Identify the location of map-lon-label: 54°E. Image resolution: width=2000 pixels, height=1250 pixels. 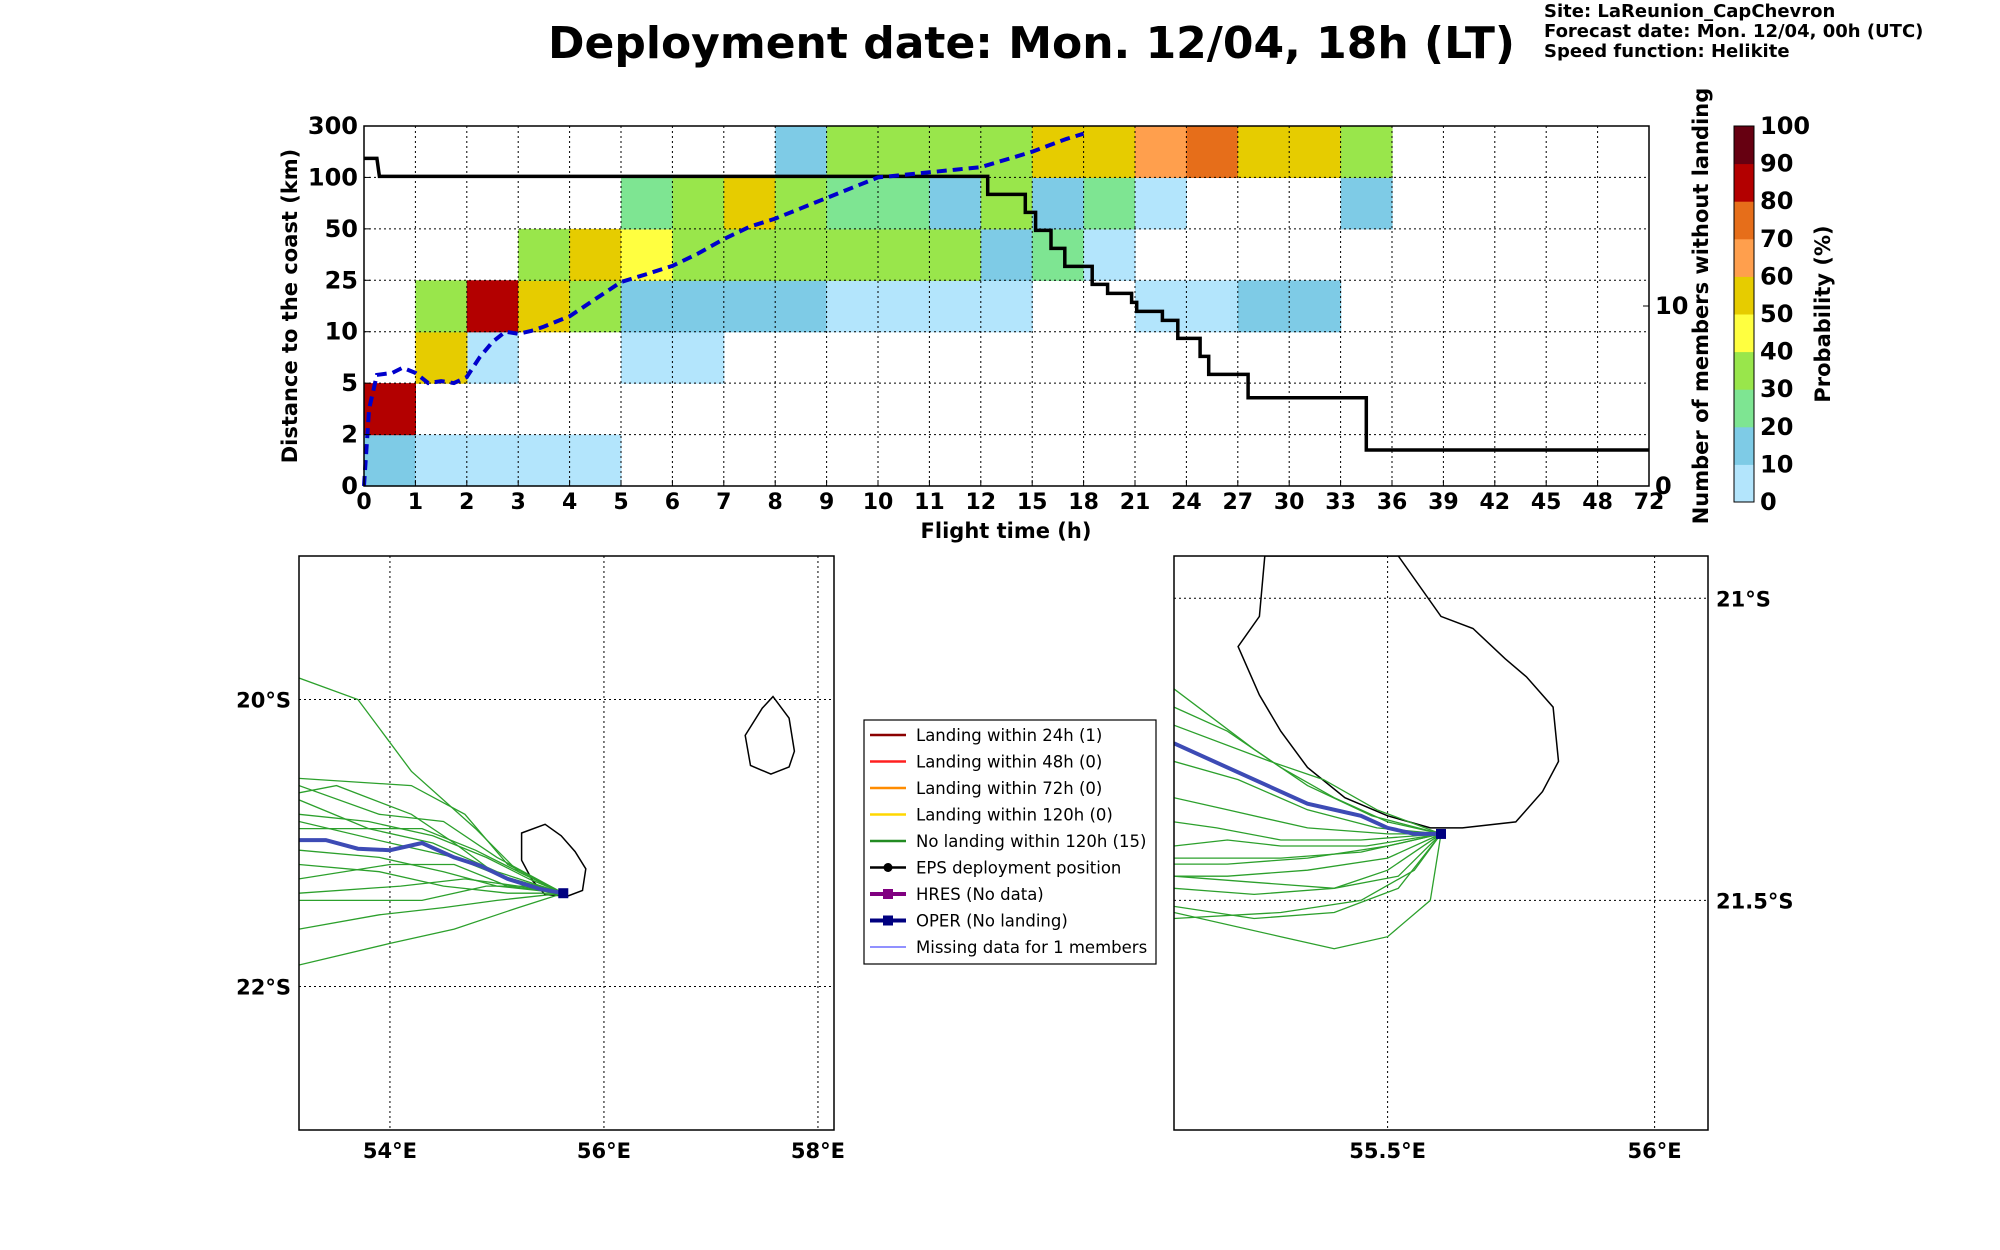
(390, 1151).